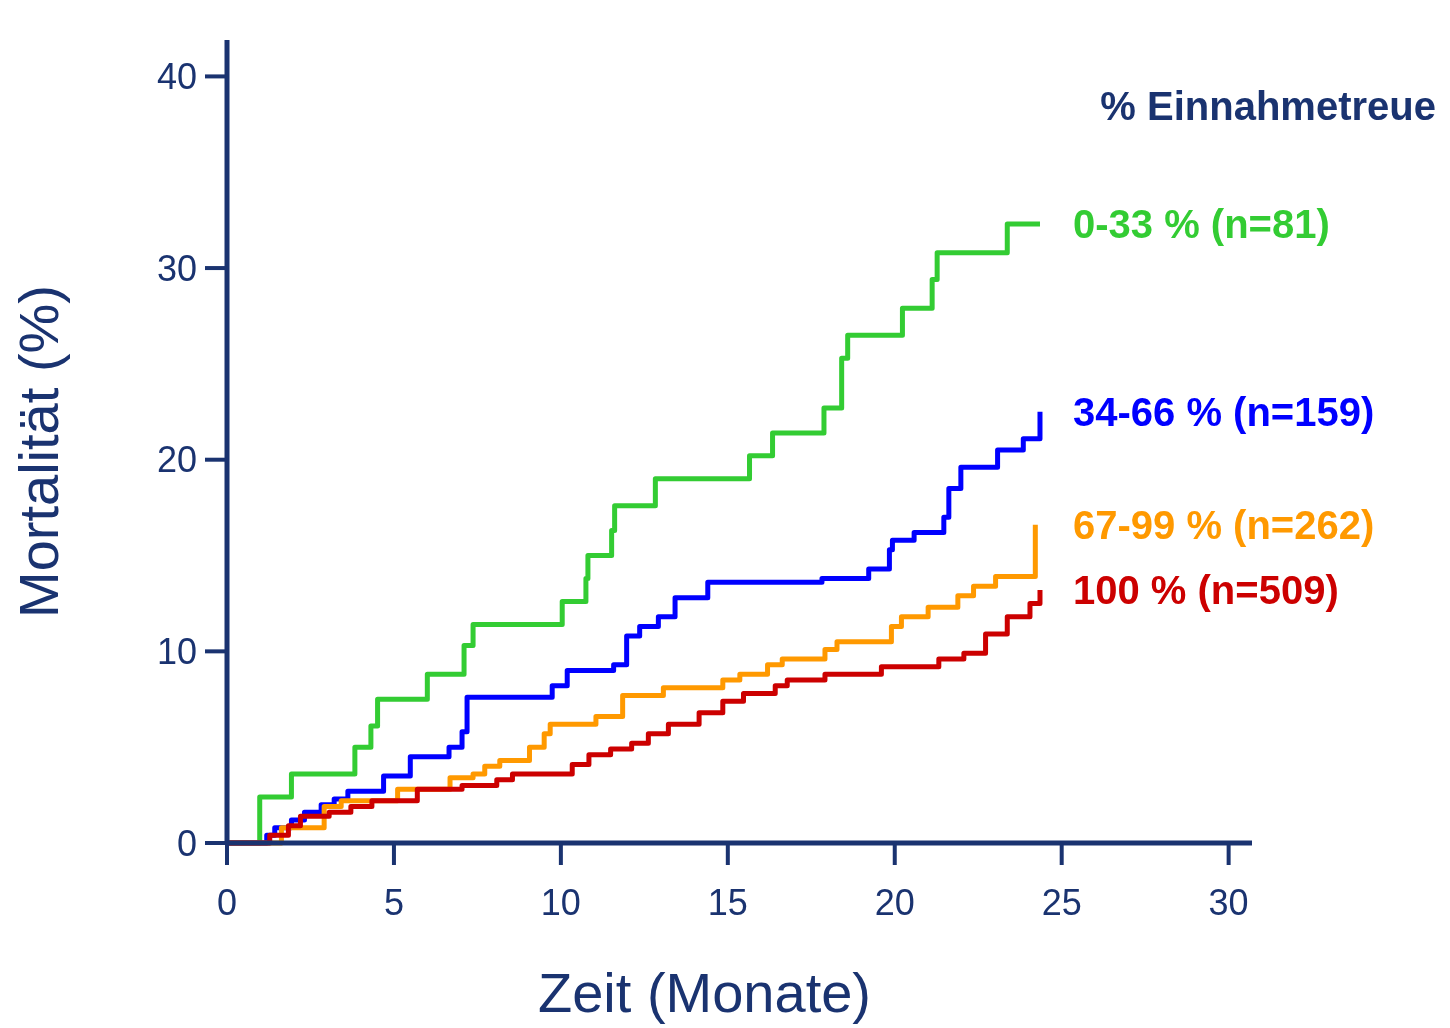 This screenshot has width=1450, height=1028. Describe the element at coordinates (894, 902) in the screenshot. I see `x-tick-label: 20` at that location.